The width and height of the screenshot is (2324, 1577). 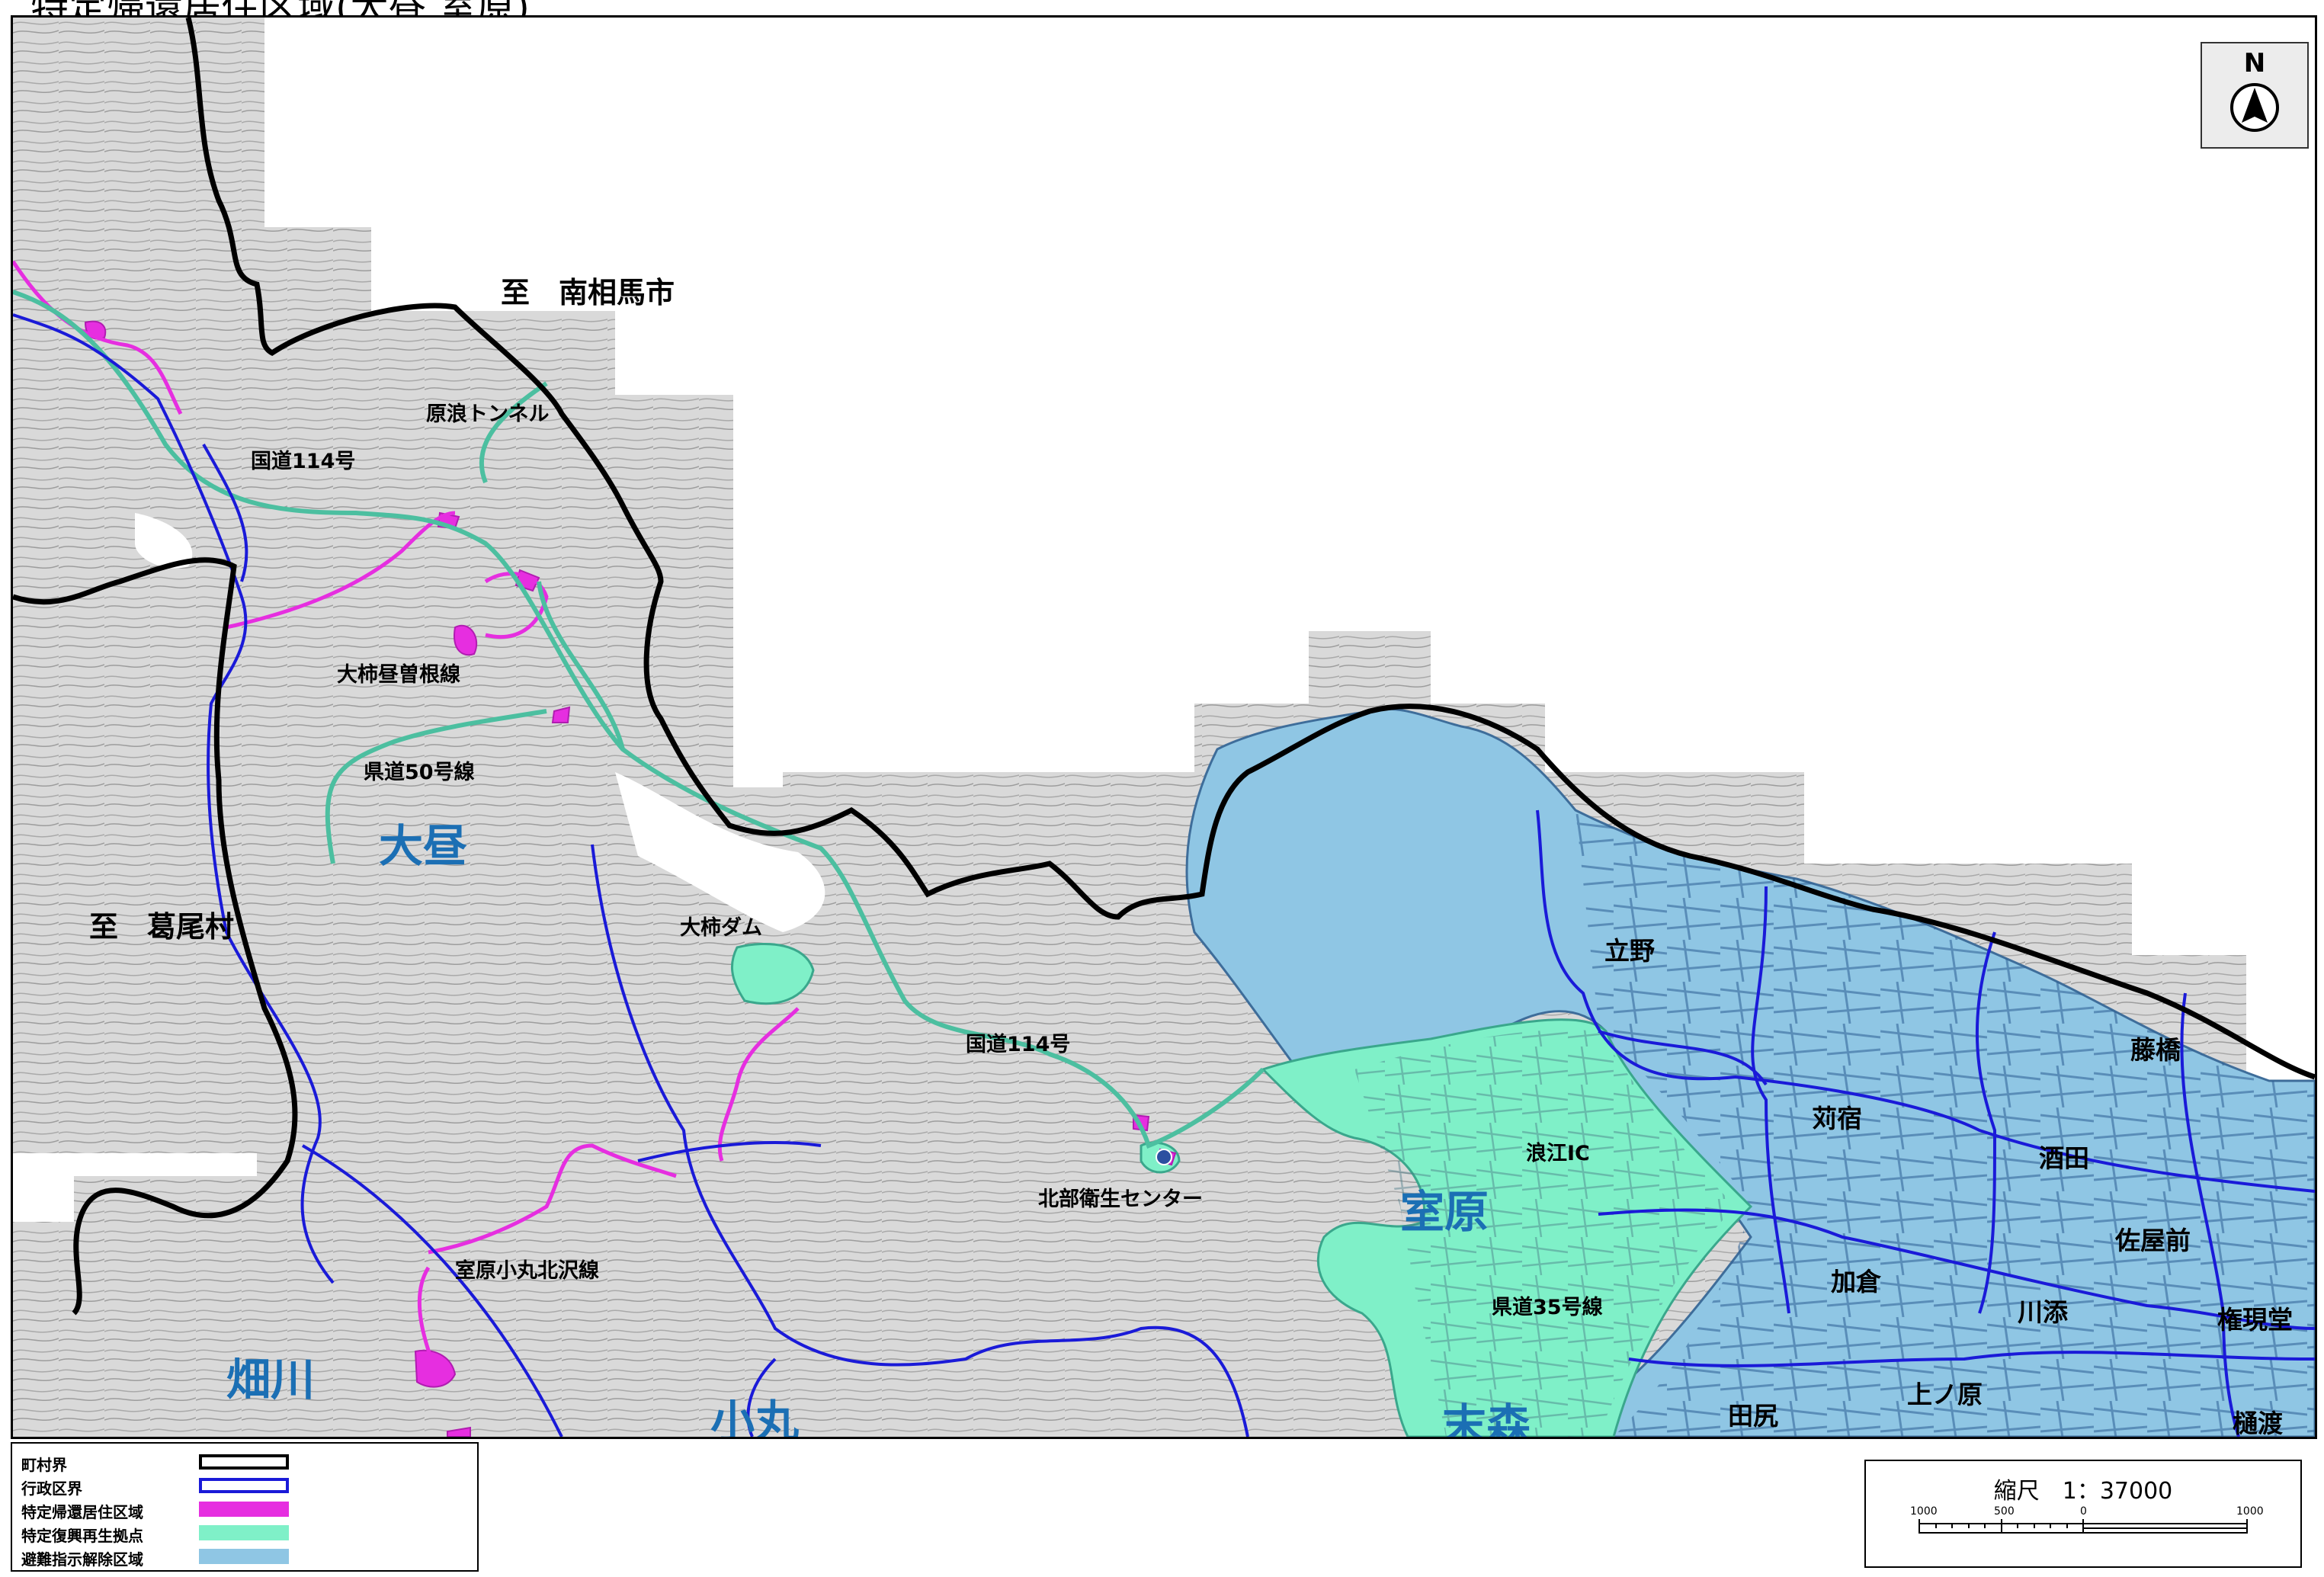 What do you see at coordinates (398, 675) in the screenshot?
I see `road-ookaki-hirusone: 大柿昼曽根線` at bounding box center [398, 675].